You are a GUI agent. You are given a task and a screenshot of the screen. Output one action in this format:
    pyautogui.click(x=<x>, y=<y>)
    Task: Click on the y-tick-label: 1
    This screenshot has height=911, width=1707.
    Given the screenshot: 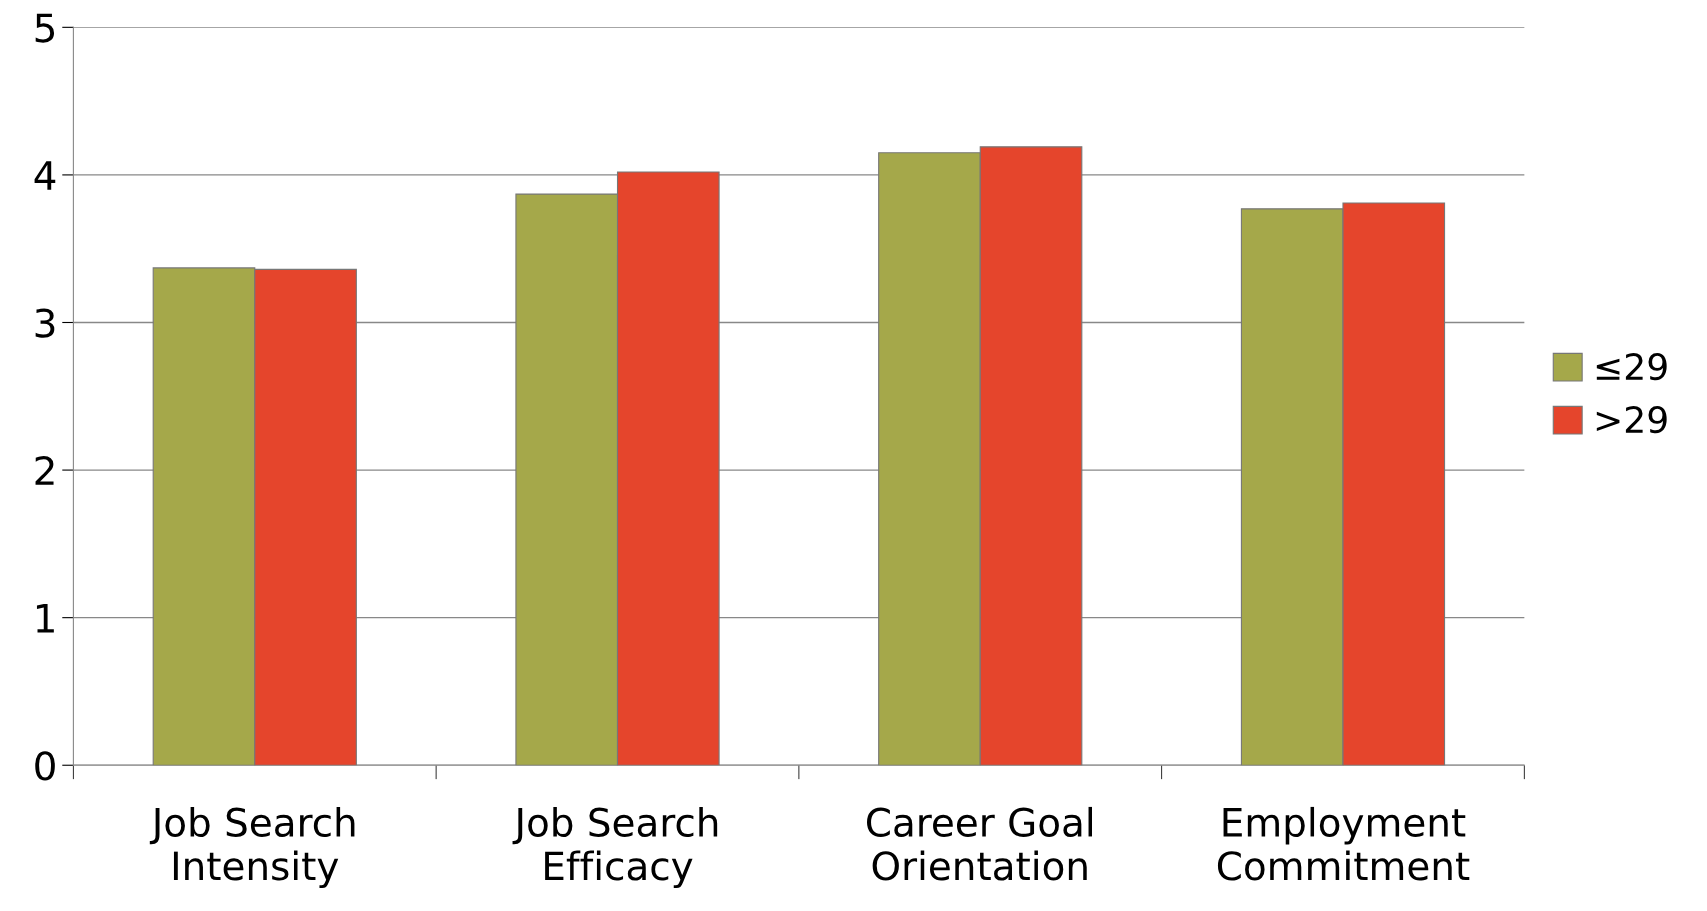 What is the action you would take?
    pyautogui.click(x=45, y=618)
    